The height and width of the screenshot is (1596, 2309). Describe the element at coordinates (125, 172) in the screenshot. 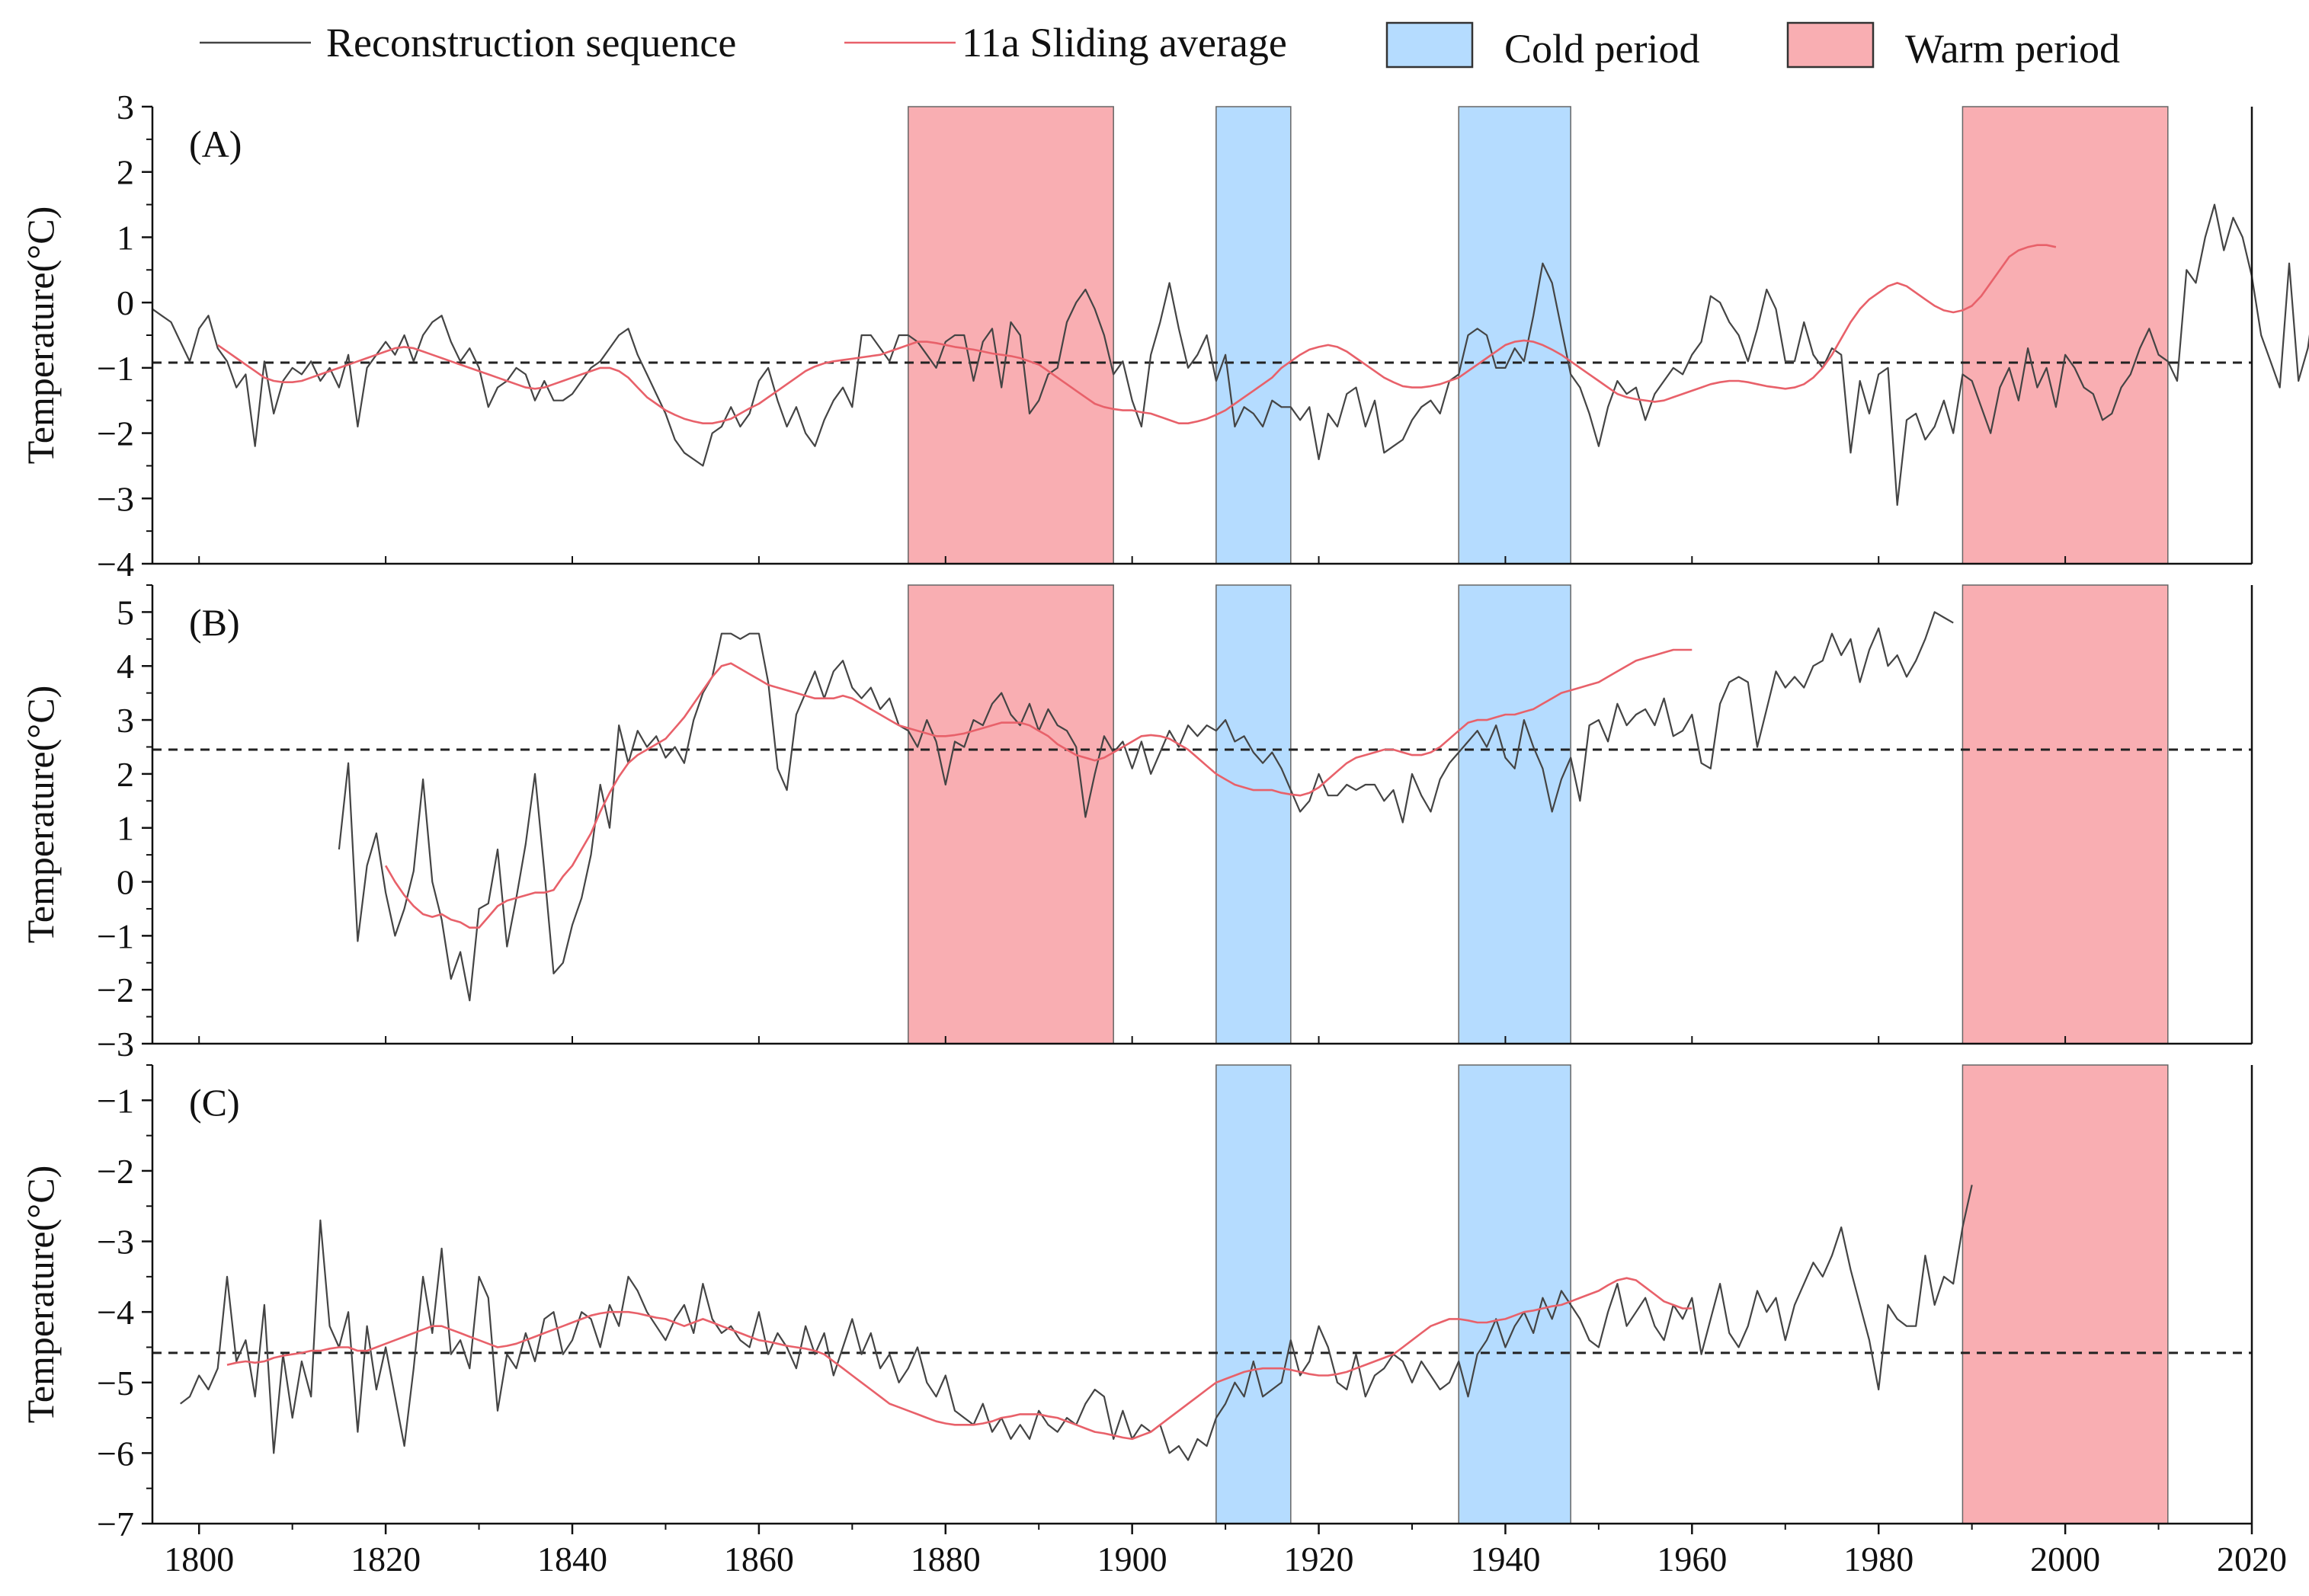

I see `panel-a-y-tick-label: 2` at that location.